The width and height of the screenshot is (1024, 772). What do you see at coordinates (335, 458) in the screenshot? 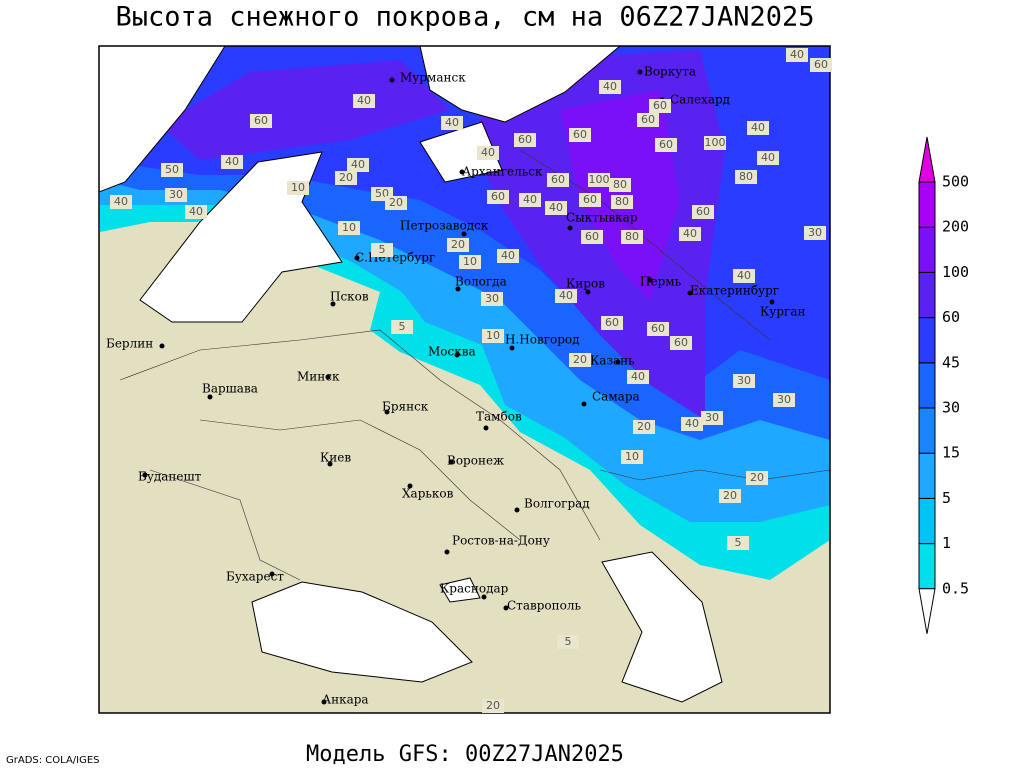
I see `city-label: Киев` at bounding box center [335, 458].